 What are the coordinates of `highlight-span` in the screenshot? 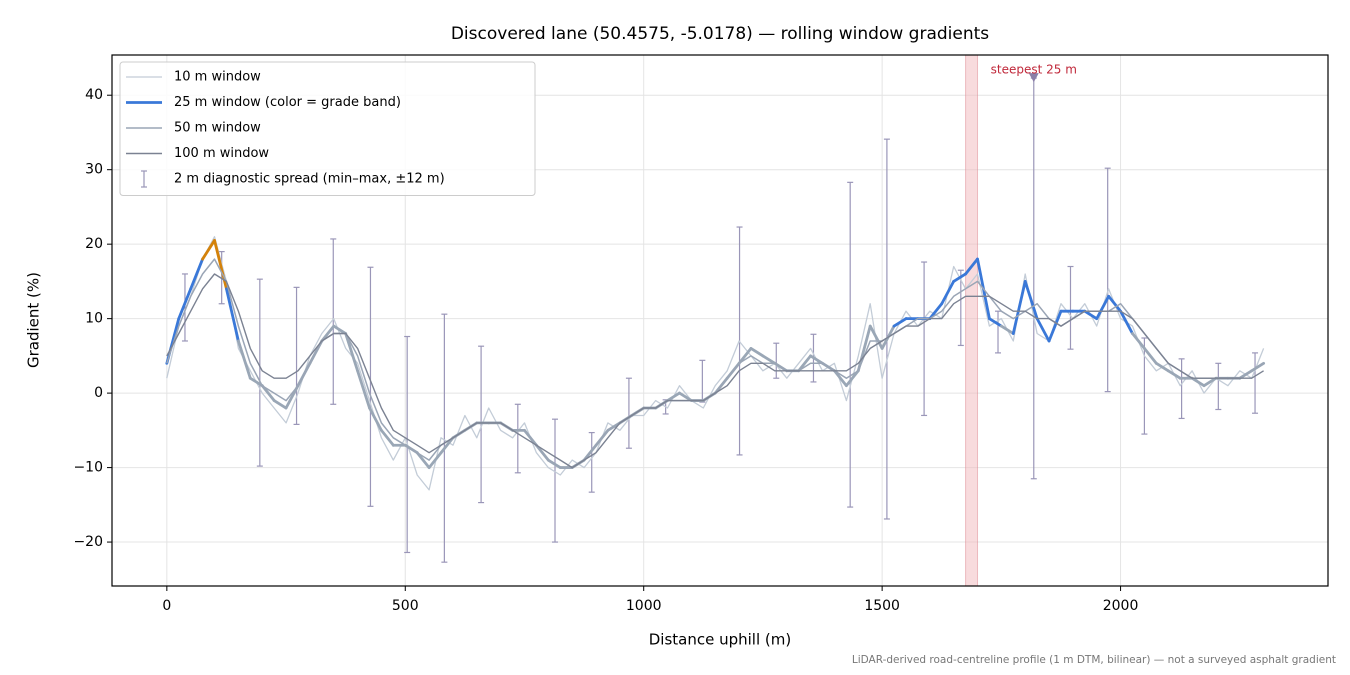 It's located at (972, 320).